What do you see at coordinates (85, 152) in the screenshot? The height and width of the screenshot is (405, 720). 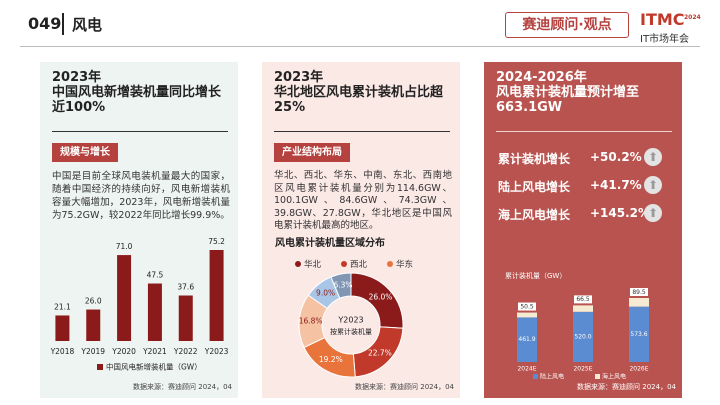 I see `tag: 规模与增长` at bounding box center [85, 152].